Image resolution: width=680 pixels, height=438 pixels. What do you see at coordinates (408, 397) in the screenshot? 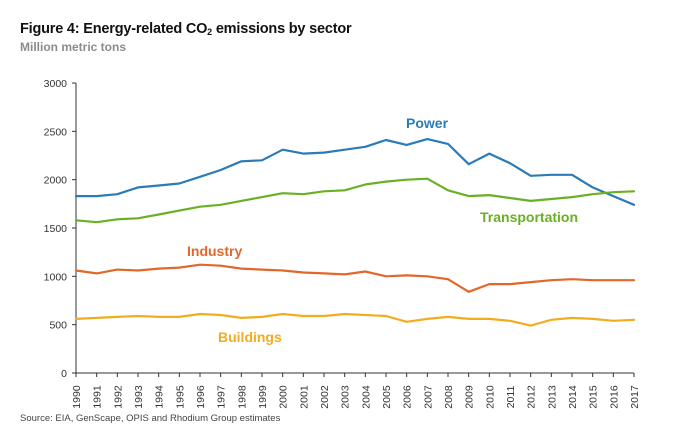
I see `x-tick-label: 2006` at bounding box center [408, 397].